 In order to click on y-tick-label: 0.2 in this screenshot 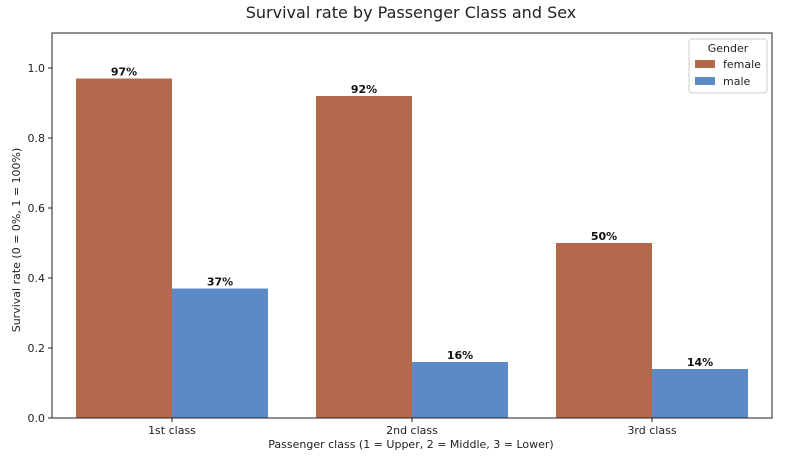, I will do `click(37, 348)`.